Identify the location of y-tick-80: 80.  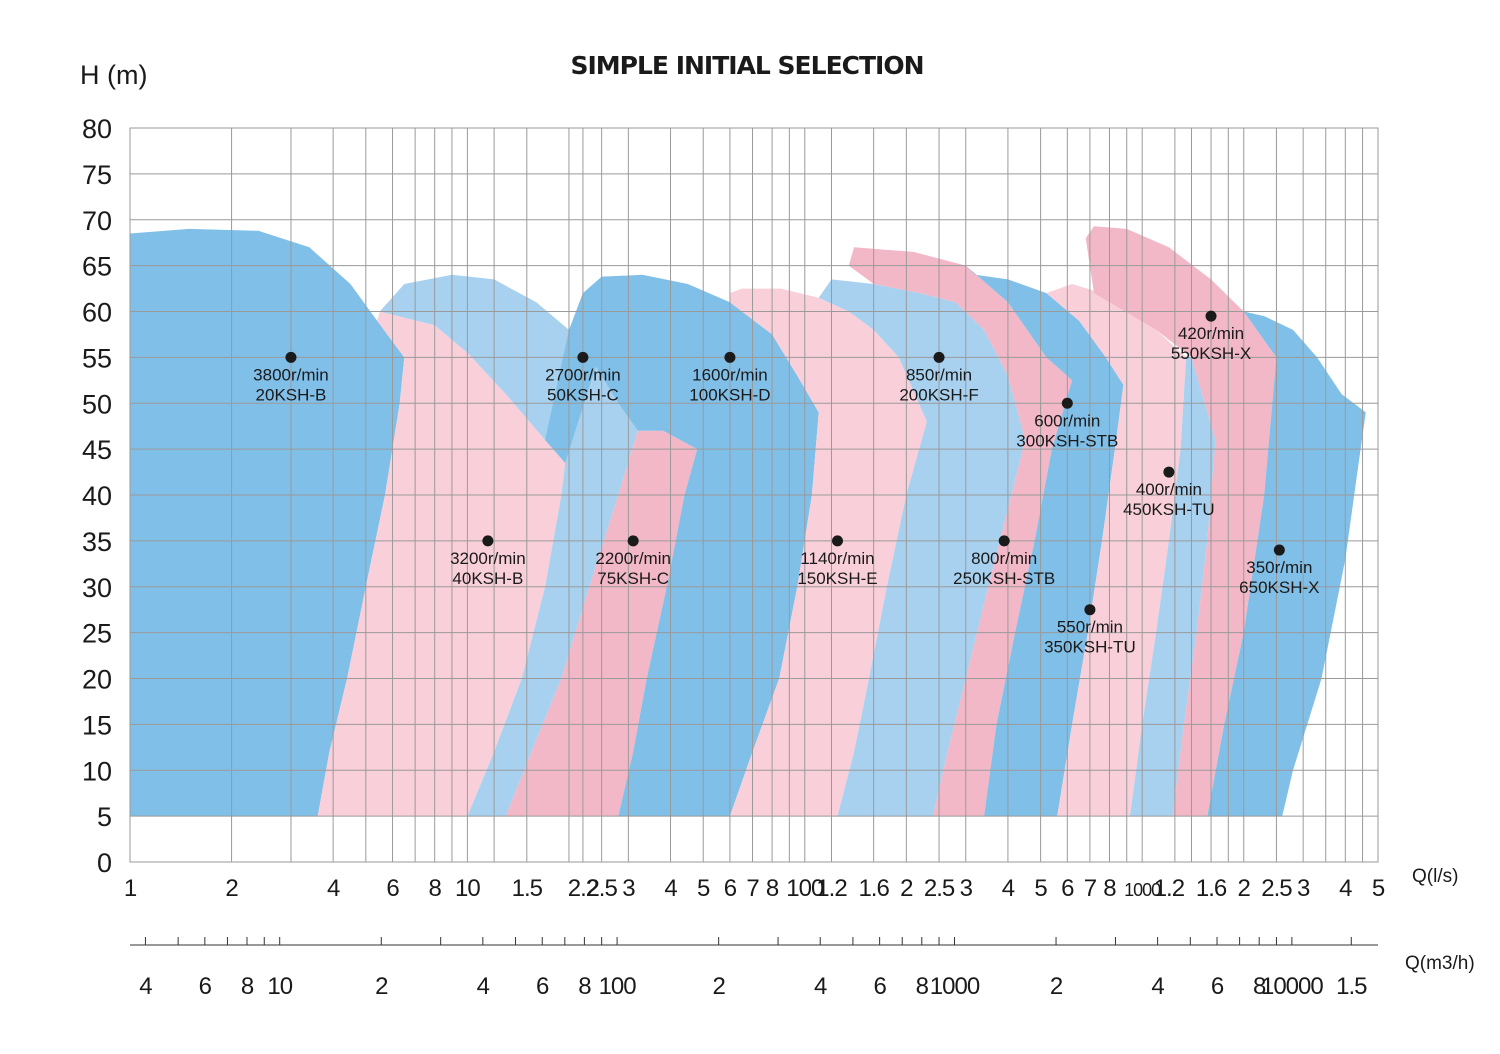
(97, 129).